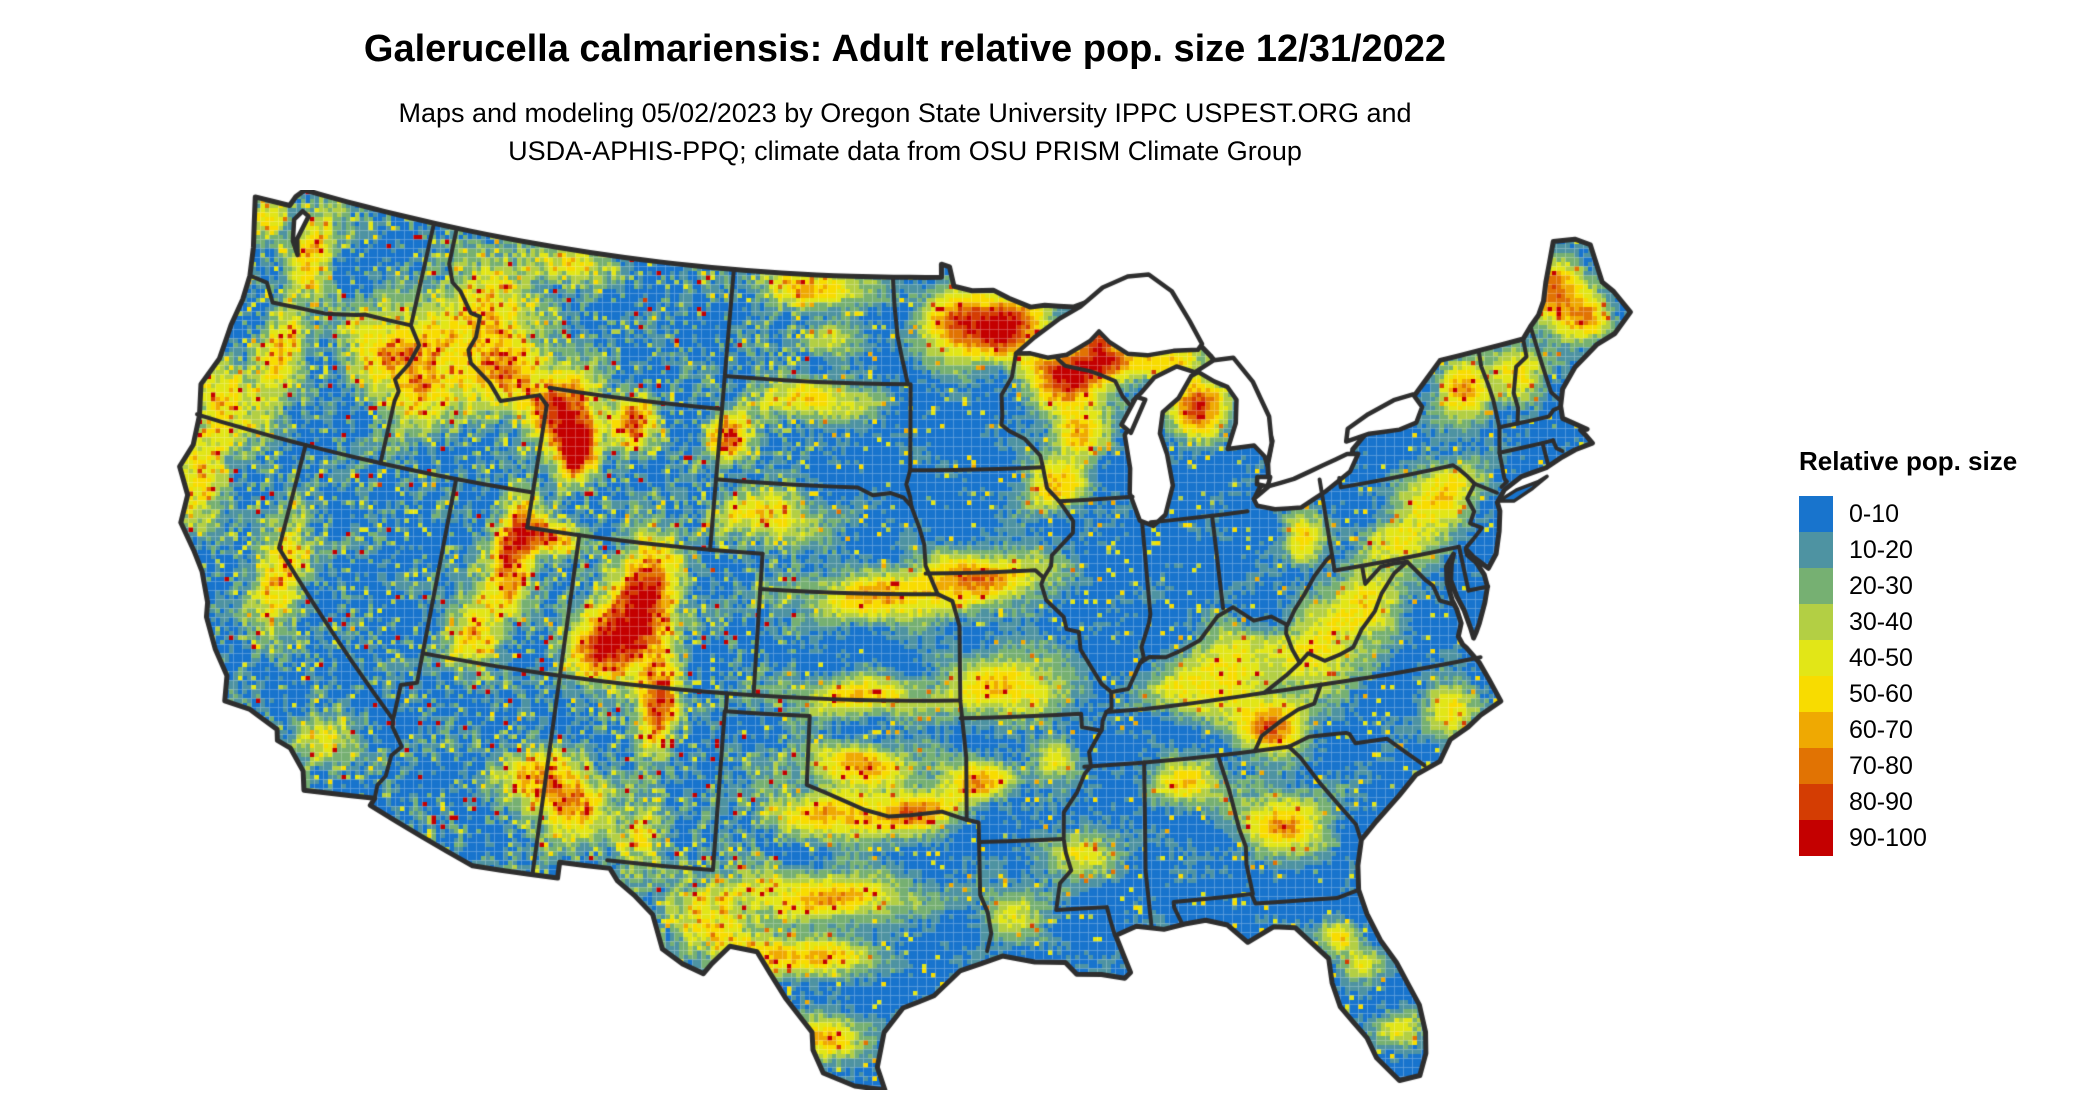 The image size is (2100, 1116). I want to click on legend-item: 60-70, so click(1908, 730).